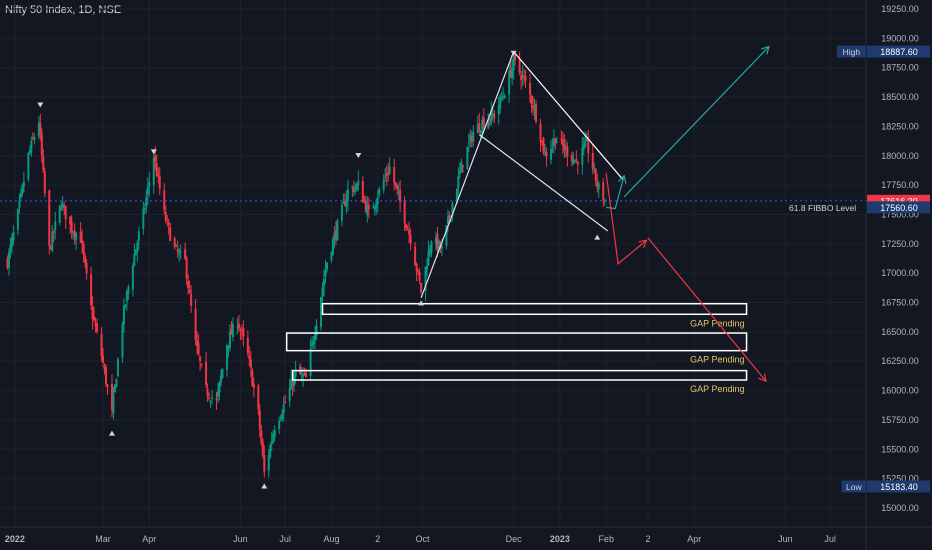  Describe the element at coordinates (900, 479) in the screenshot. I see `y-tick-label: 15250.00` at that location.